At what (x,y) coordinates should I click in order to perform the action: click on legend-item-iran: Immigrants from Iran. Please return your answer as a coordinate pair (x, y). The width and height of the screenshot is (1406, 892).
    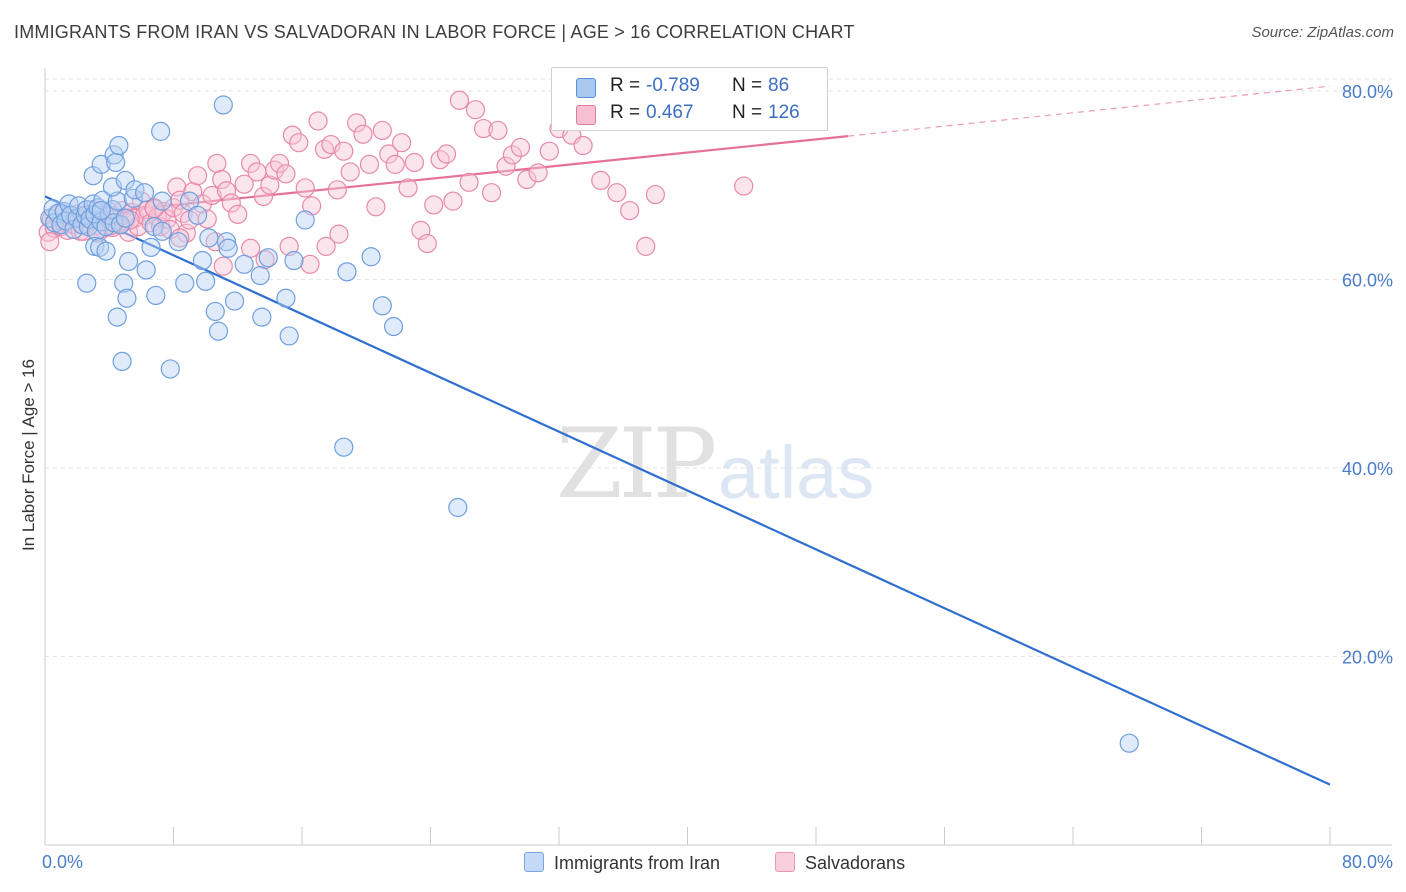
    Looking at the image, I should click on (622, 863).